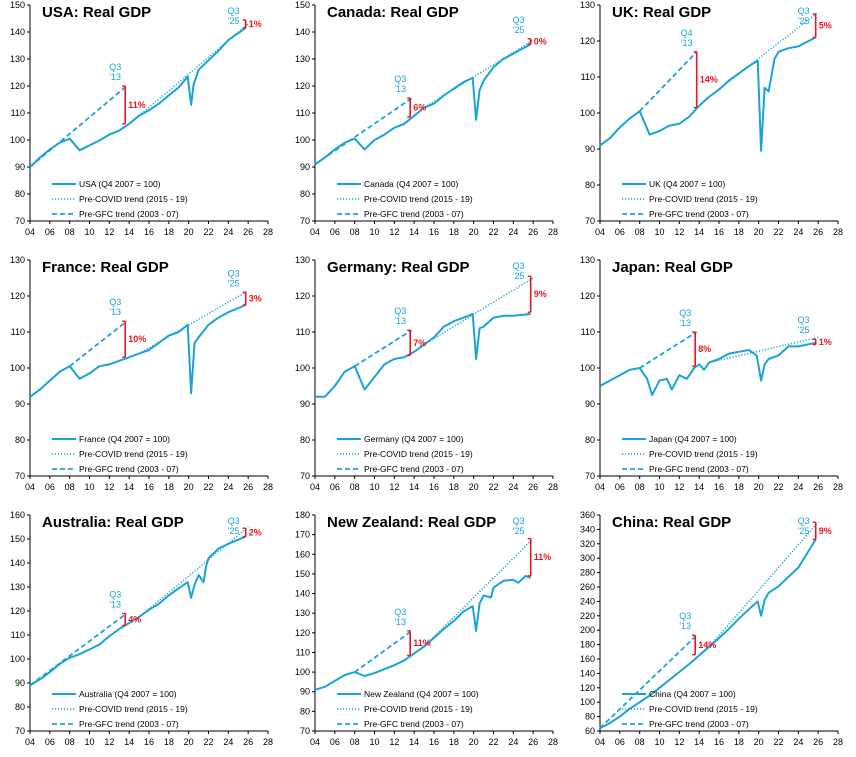 The height and width of the screenshot is (757, 856). What do you see at coordinates (303, 113) in the screenshot?
I see `y-tick-label: 110` at bounding box center [303, 113].